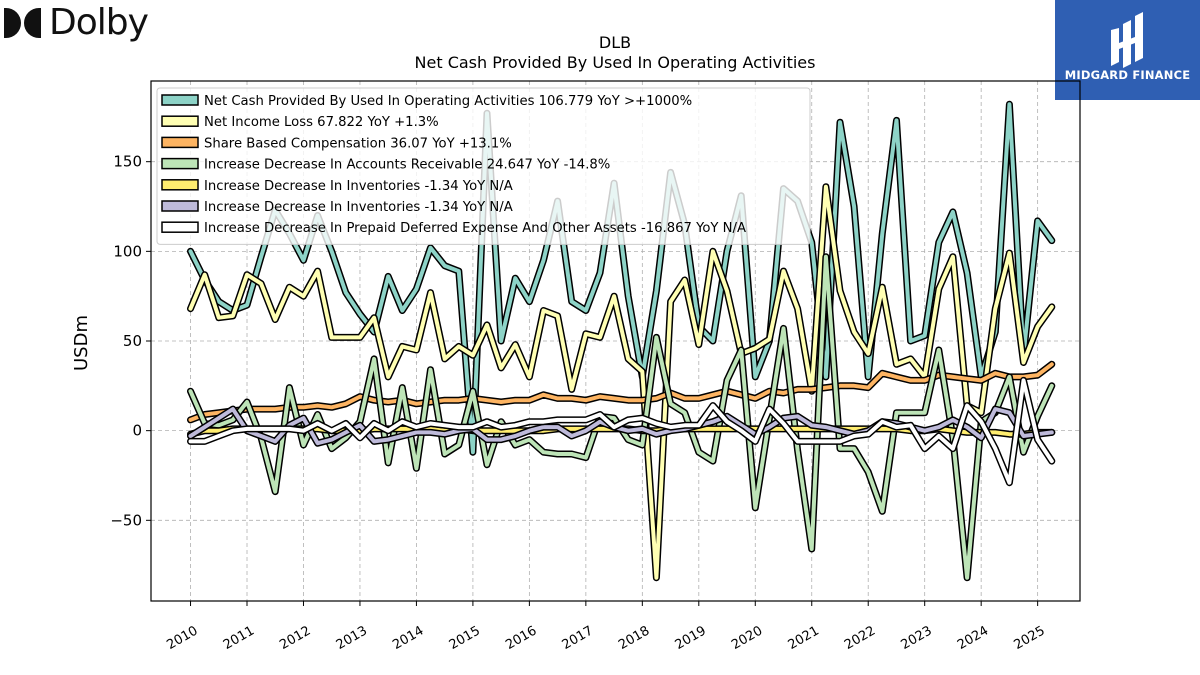 Image resolution: width=1200 pixels, height=675 pixels. Describe the element at coordinates (521, 638) in the screenshot. I see `x-tick-label: 2016` at that location.